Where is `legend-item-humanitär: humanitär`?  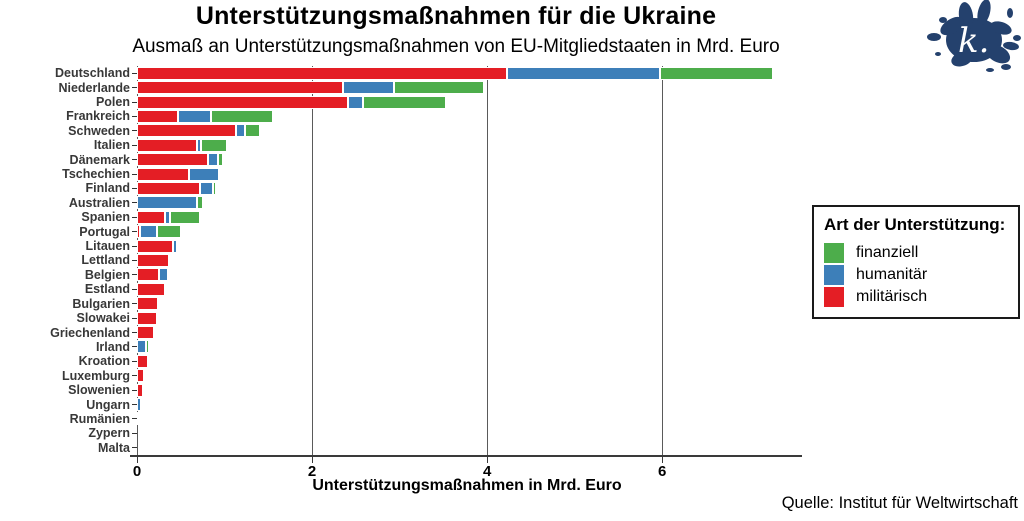 legend-item-humanitär: humanitär is located at coordinates (916, 275).